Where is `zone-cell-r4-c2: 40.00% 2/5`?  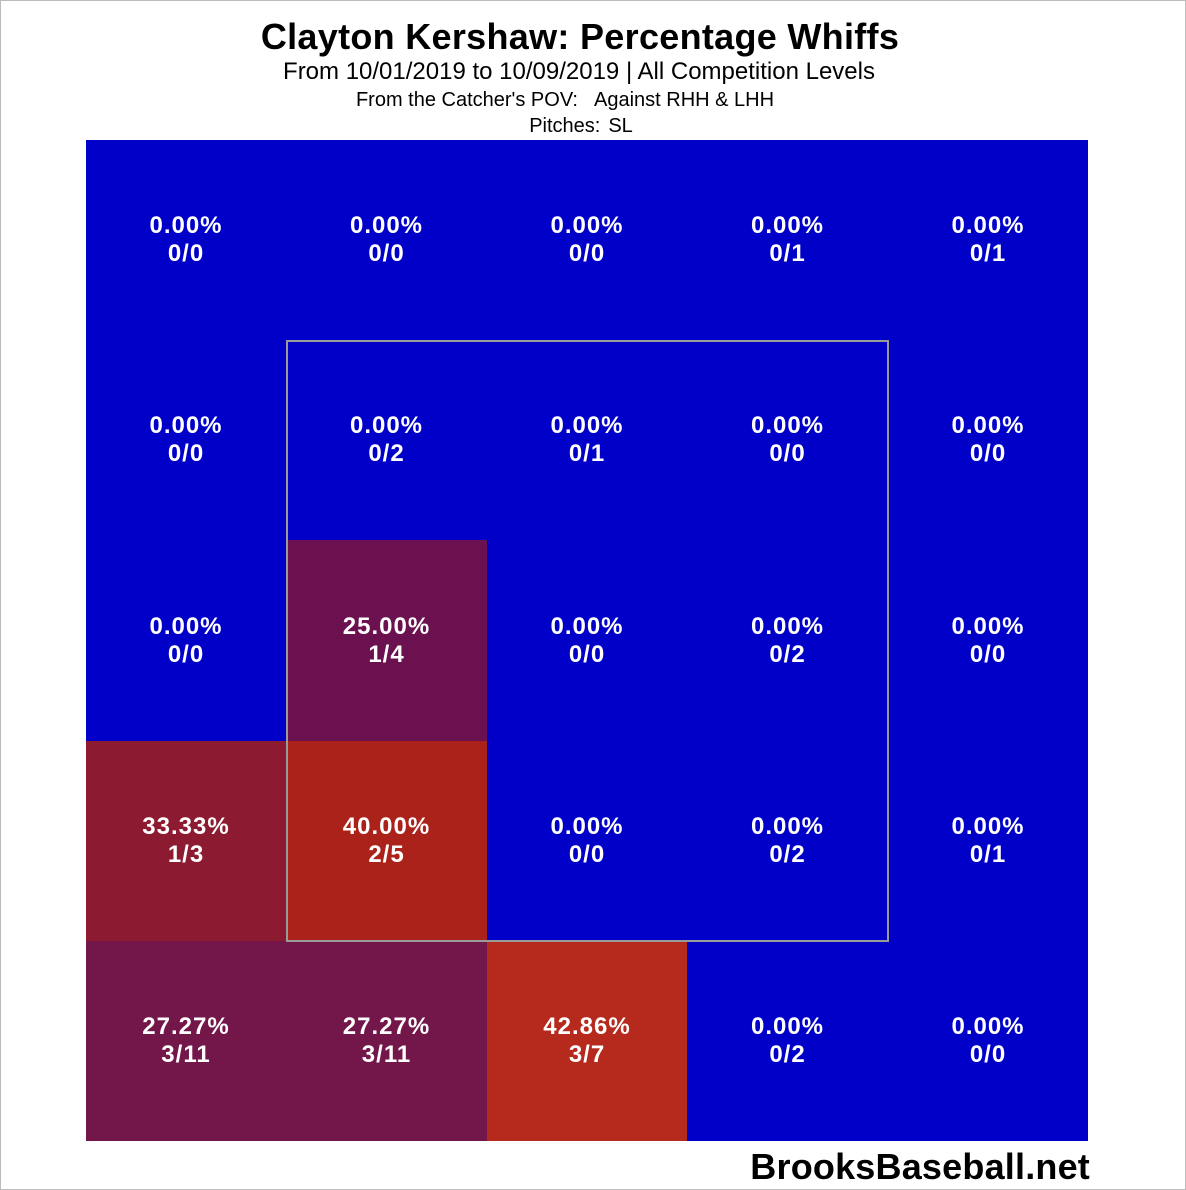
zone-cell-r4-c2: 40.00% 2/5 is located at coordinates (386, 841).